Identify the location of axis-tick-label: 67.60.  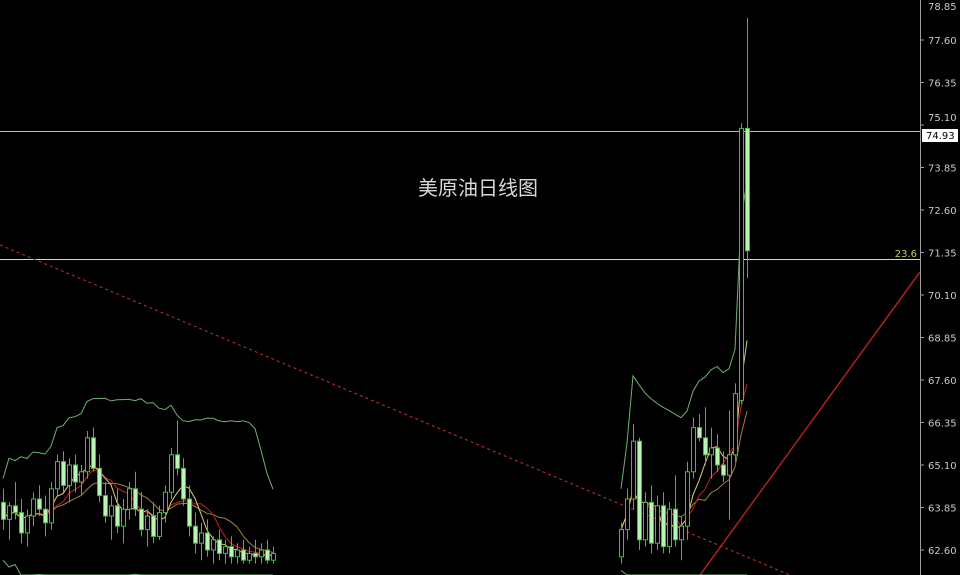
(942, 381).